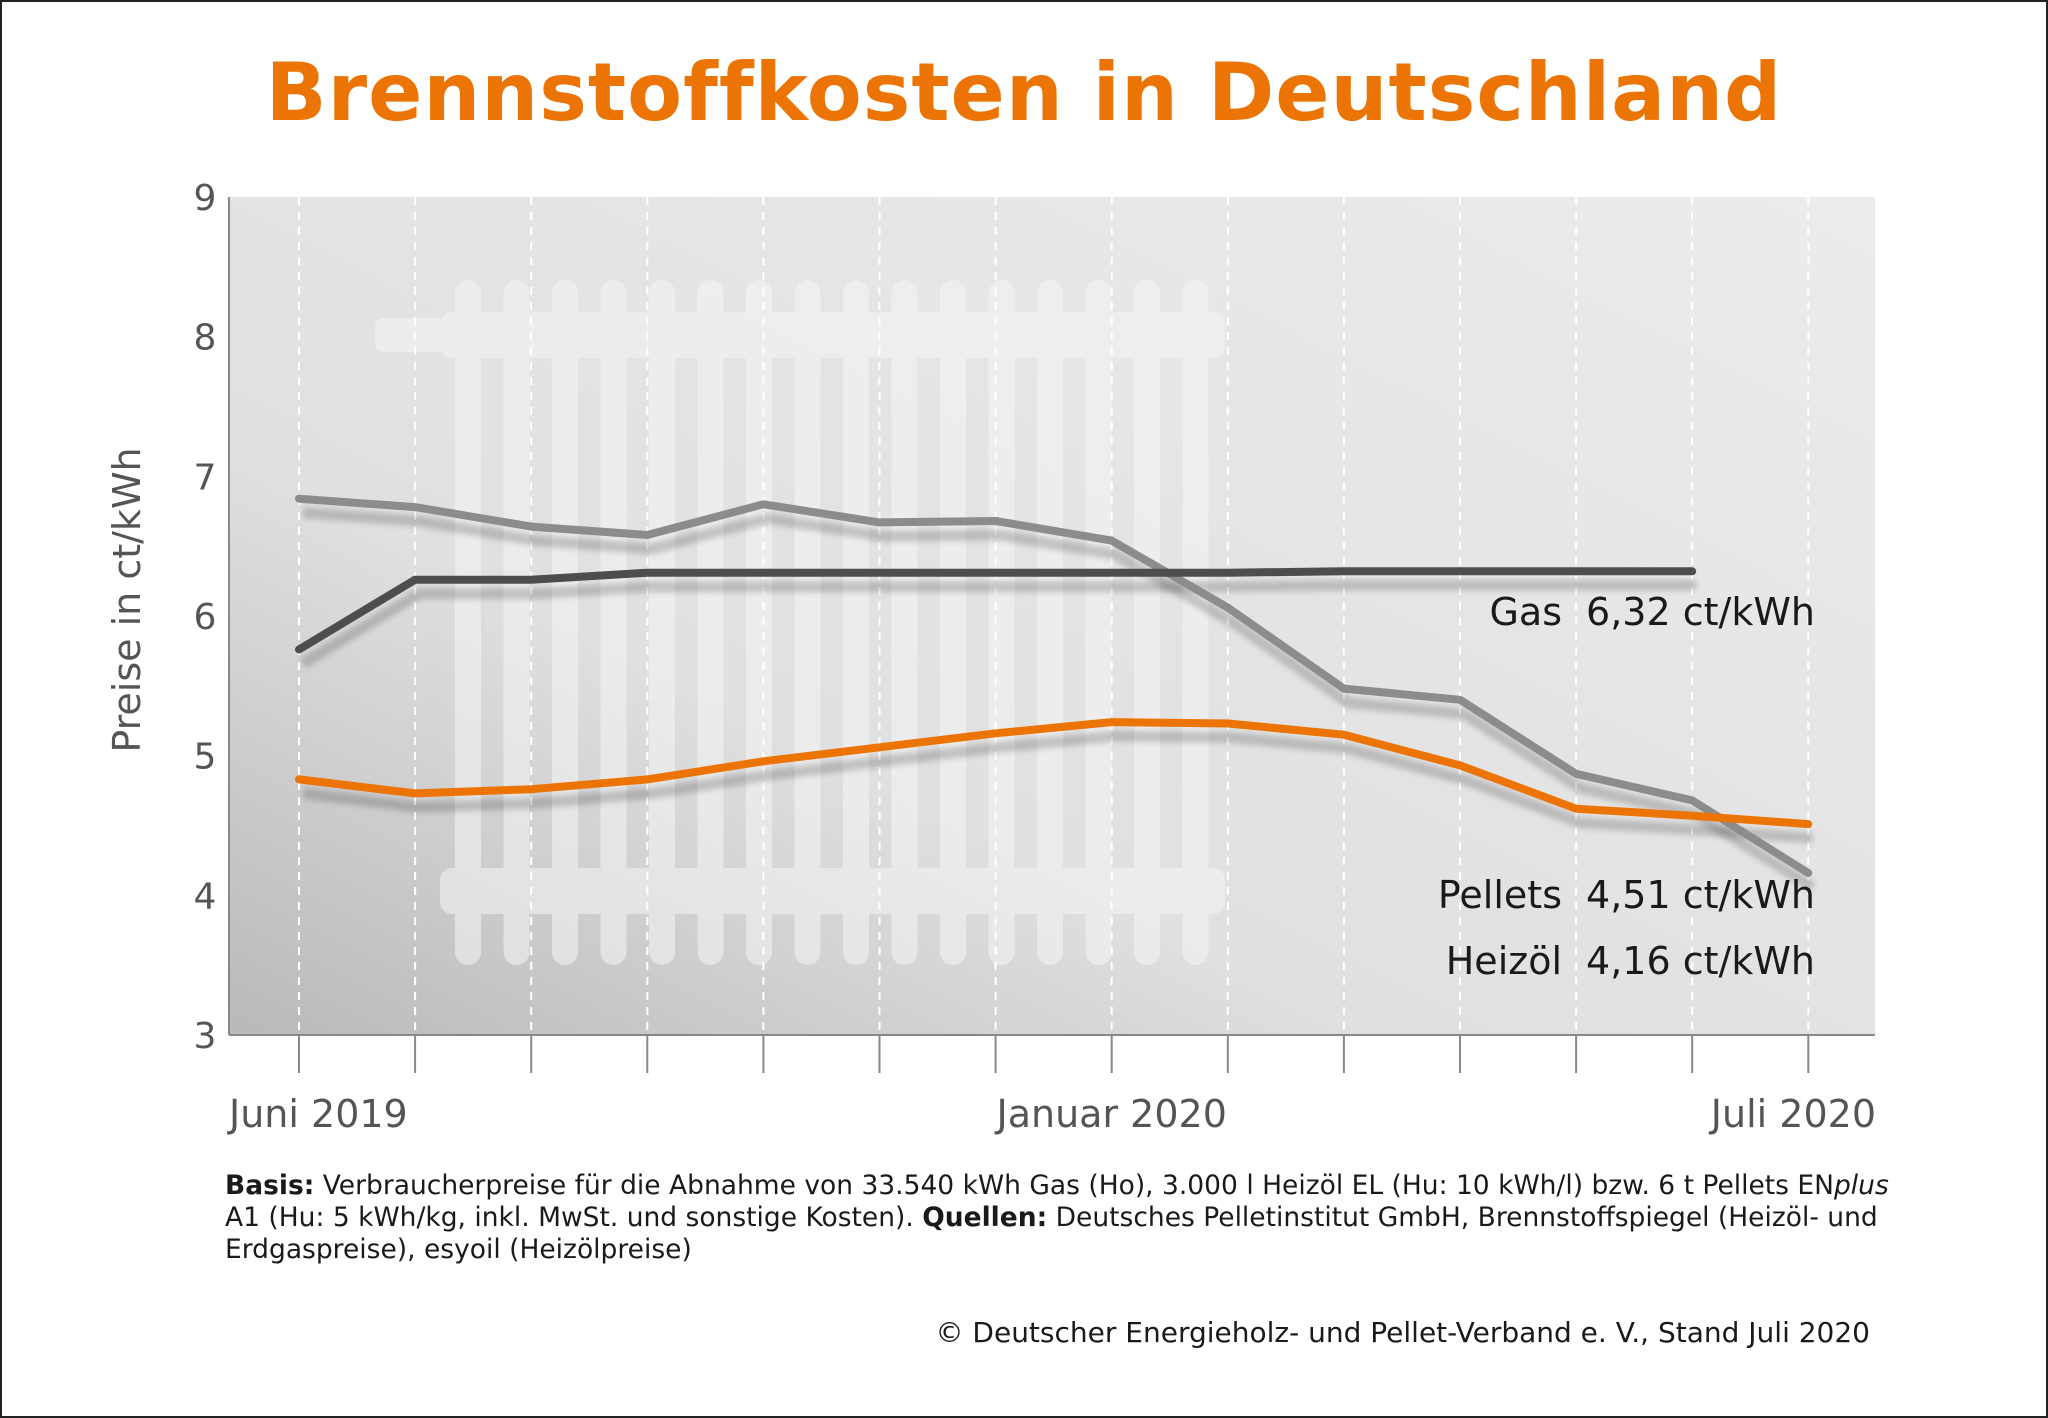  I want to click on y-tick-label: 3, so click(205, 1036).